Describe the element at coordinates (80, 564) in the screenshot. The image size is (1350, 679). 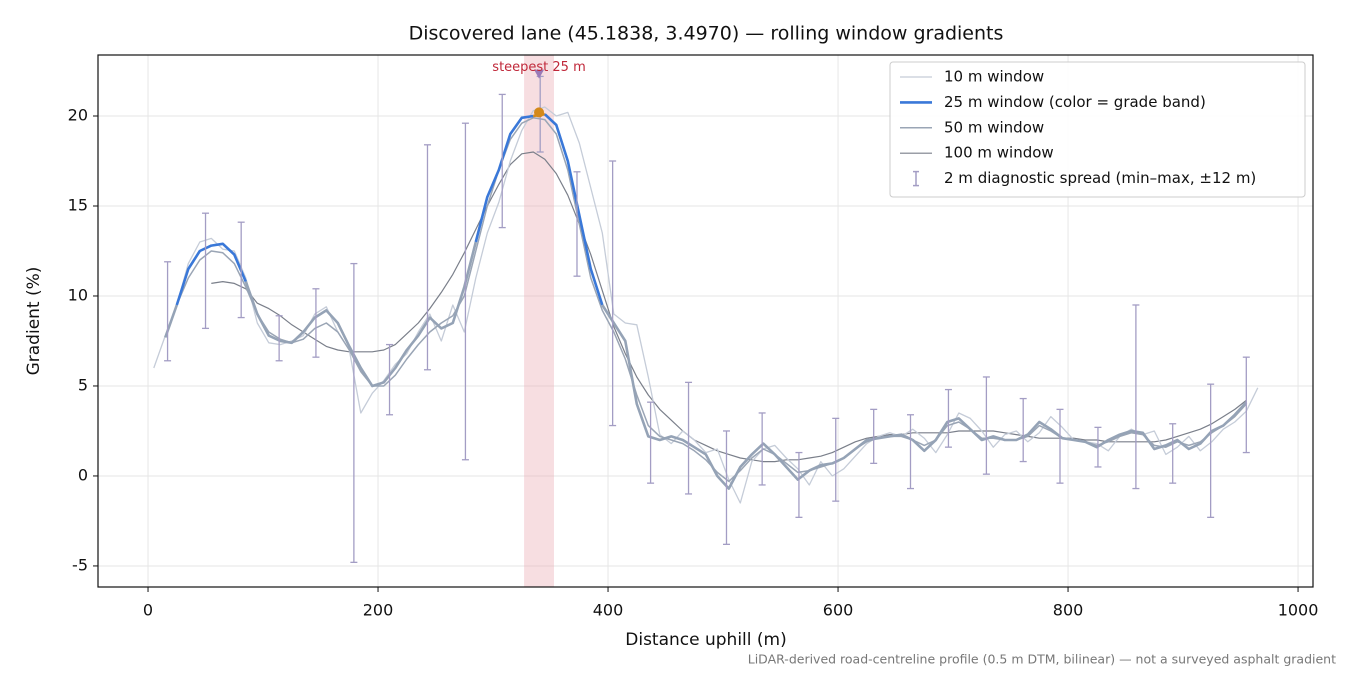
I see `y-tick-label: -5` at that location.